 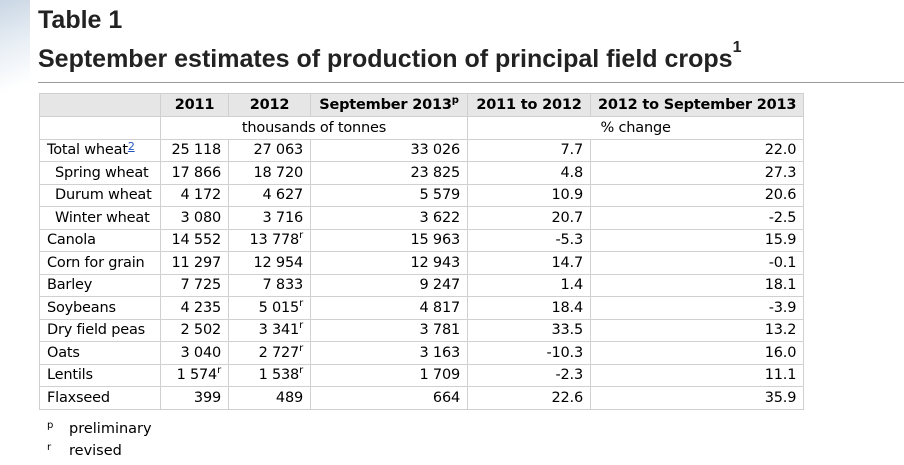 I want to click on cell-2011: 399, so click(x=194, y=398).